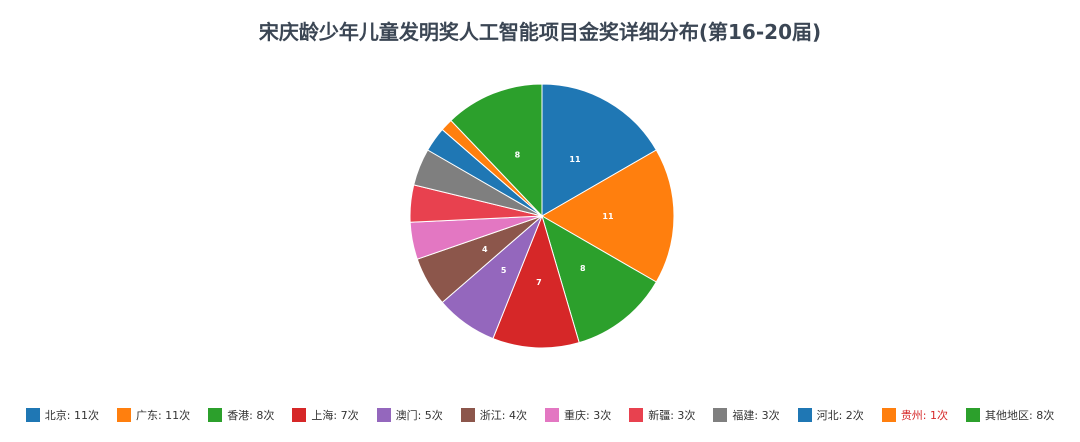 This screenshot has width=1080, height=442. Describe the element at coordinates (575, 159) in the screenshot. I see `pie-data-label-0: 11` at that location.